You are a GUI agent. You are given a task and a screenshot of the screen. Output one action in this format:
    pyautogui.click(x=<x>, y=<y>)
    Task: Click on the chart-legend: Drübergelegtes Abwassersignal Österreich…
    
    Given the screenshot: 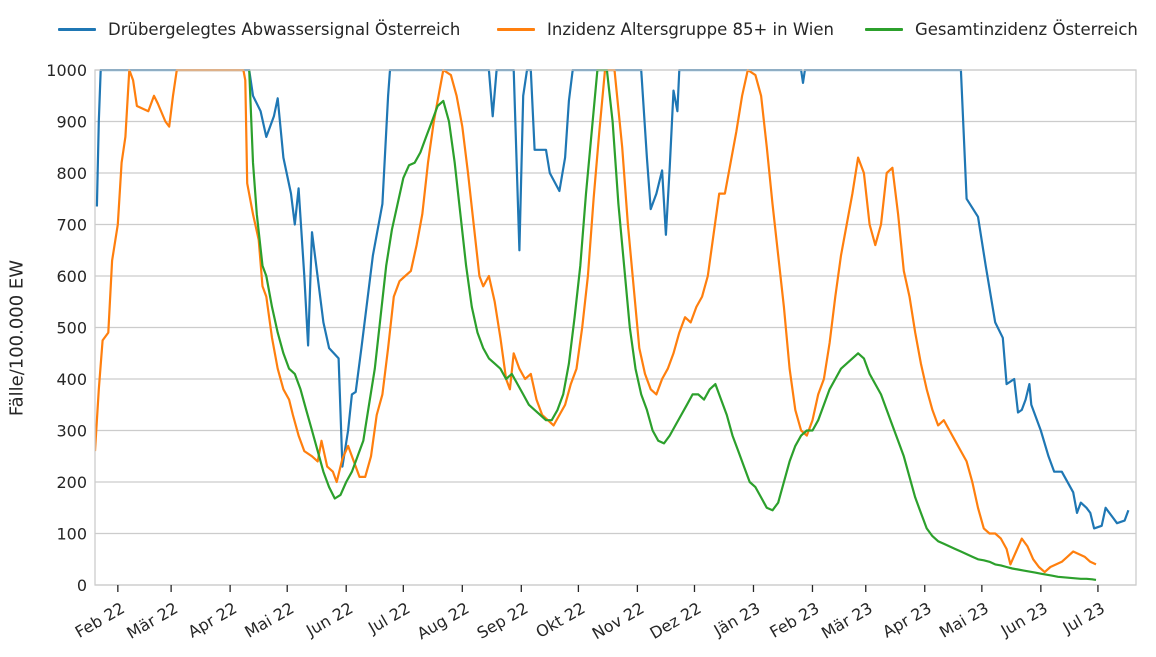 What is the action you would take?
    pyautogui.click(x=578, y=29)
    